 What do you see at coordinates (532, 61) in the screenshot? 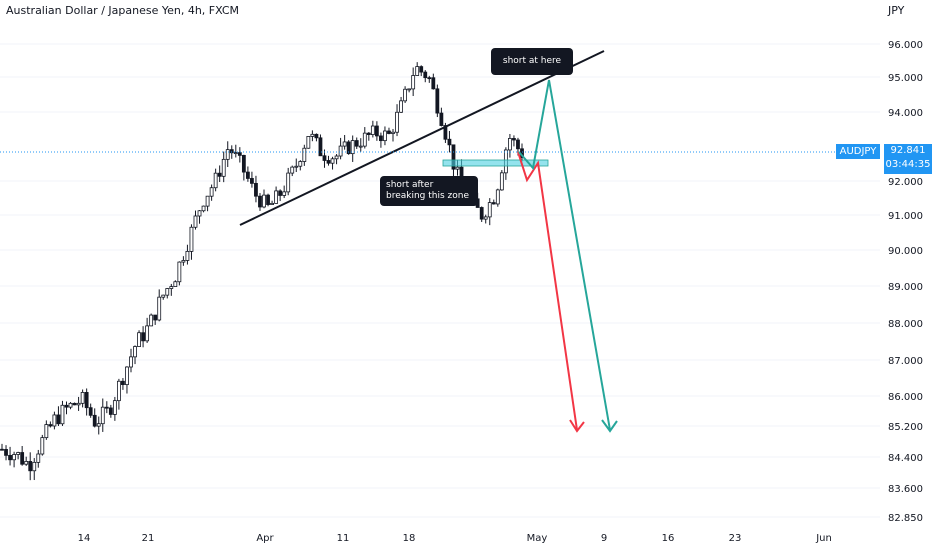
I see `callout-short-at-here-text: short at here` at bounding box center [532, 61].